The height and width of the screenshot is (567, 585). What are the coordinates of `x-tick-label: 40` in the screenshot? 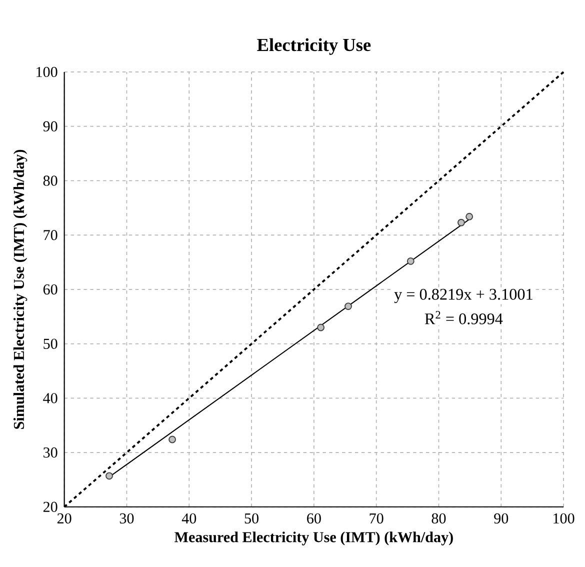 It's located at (189, 519).